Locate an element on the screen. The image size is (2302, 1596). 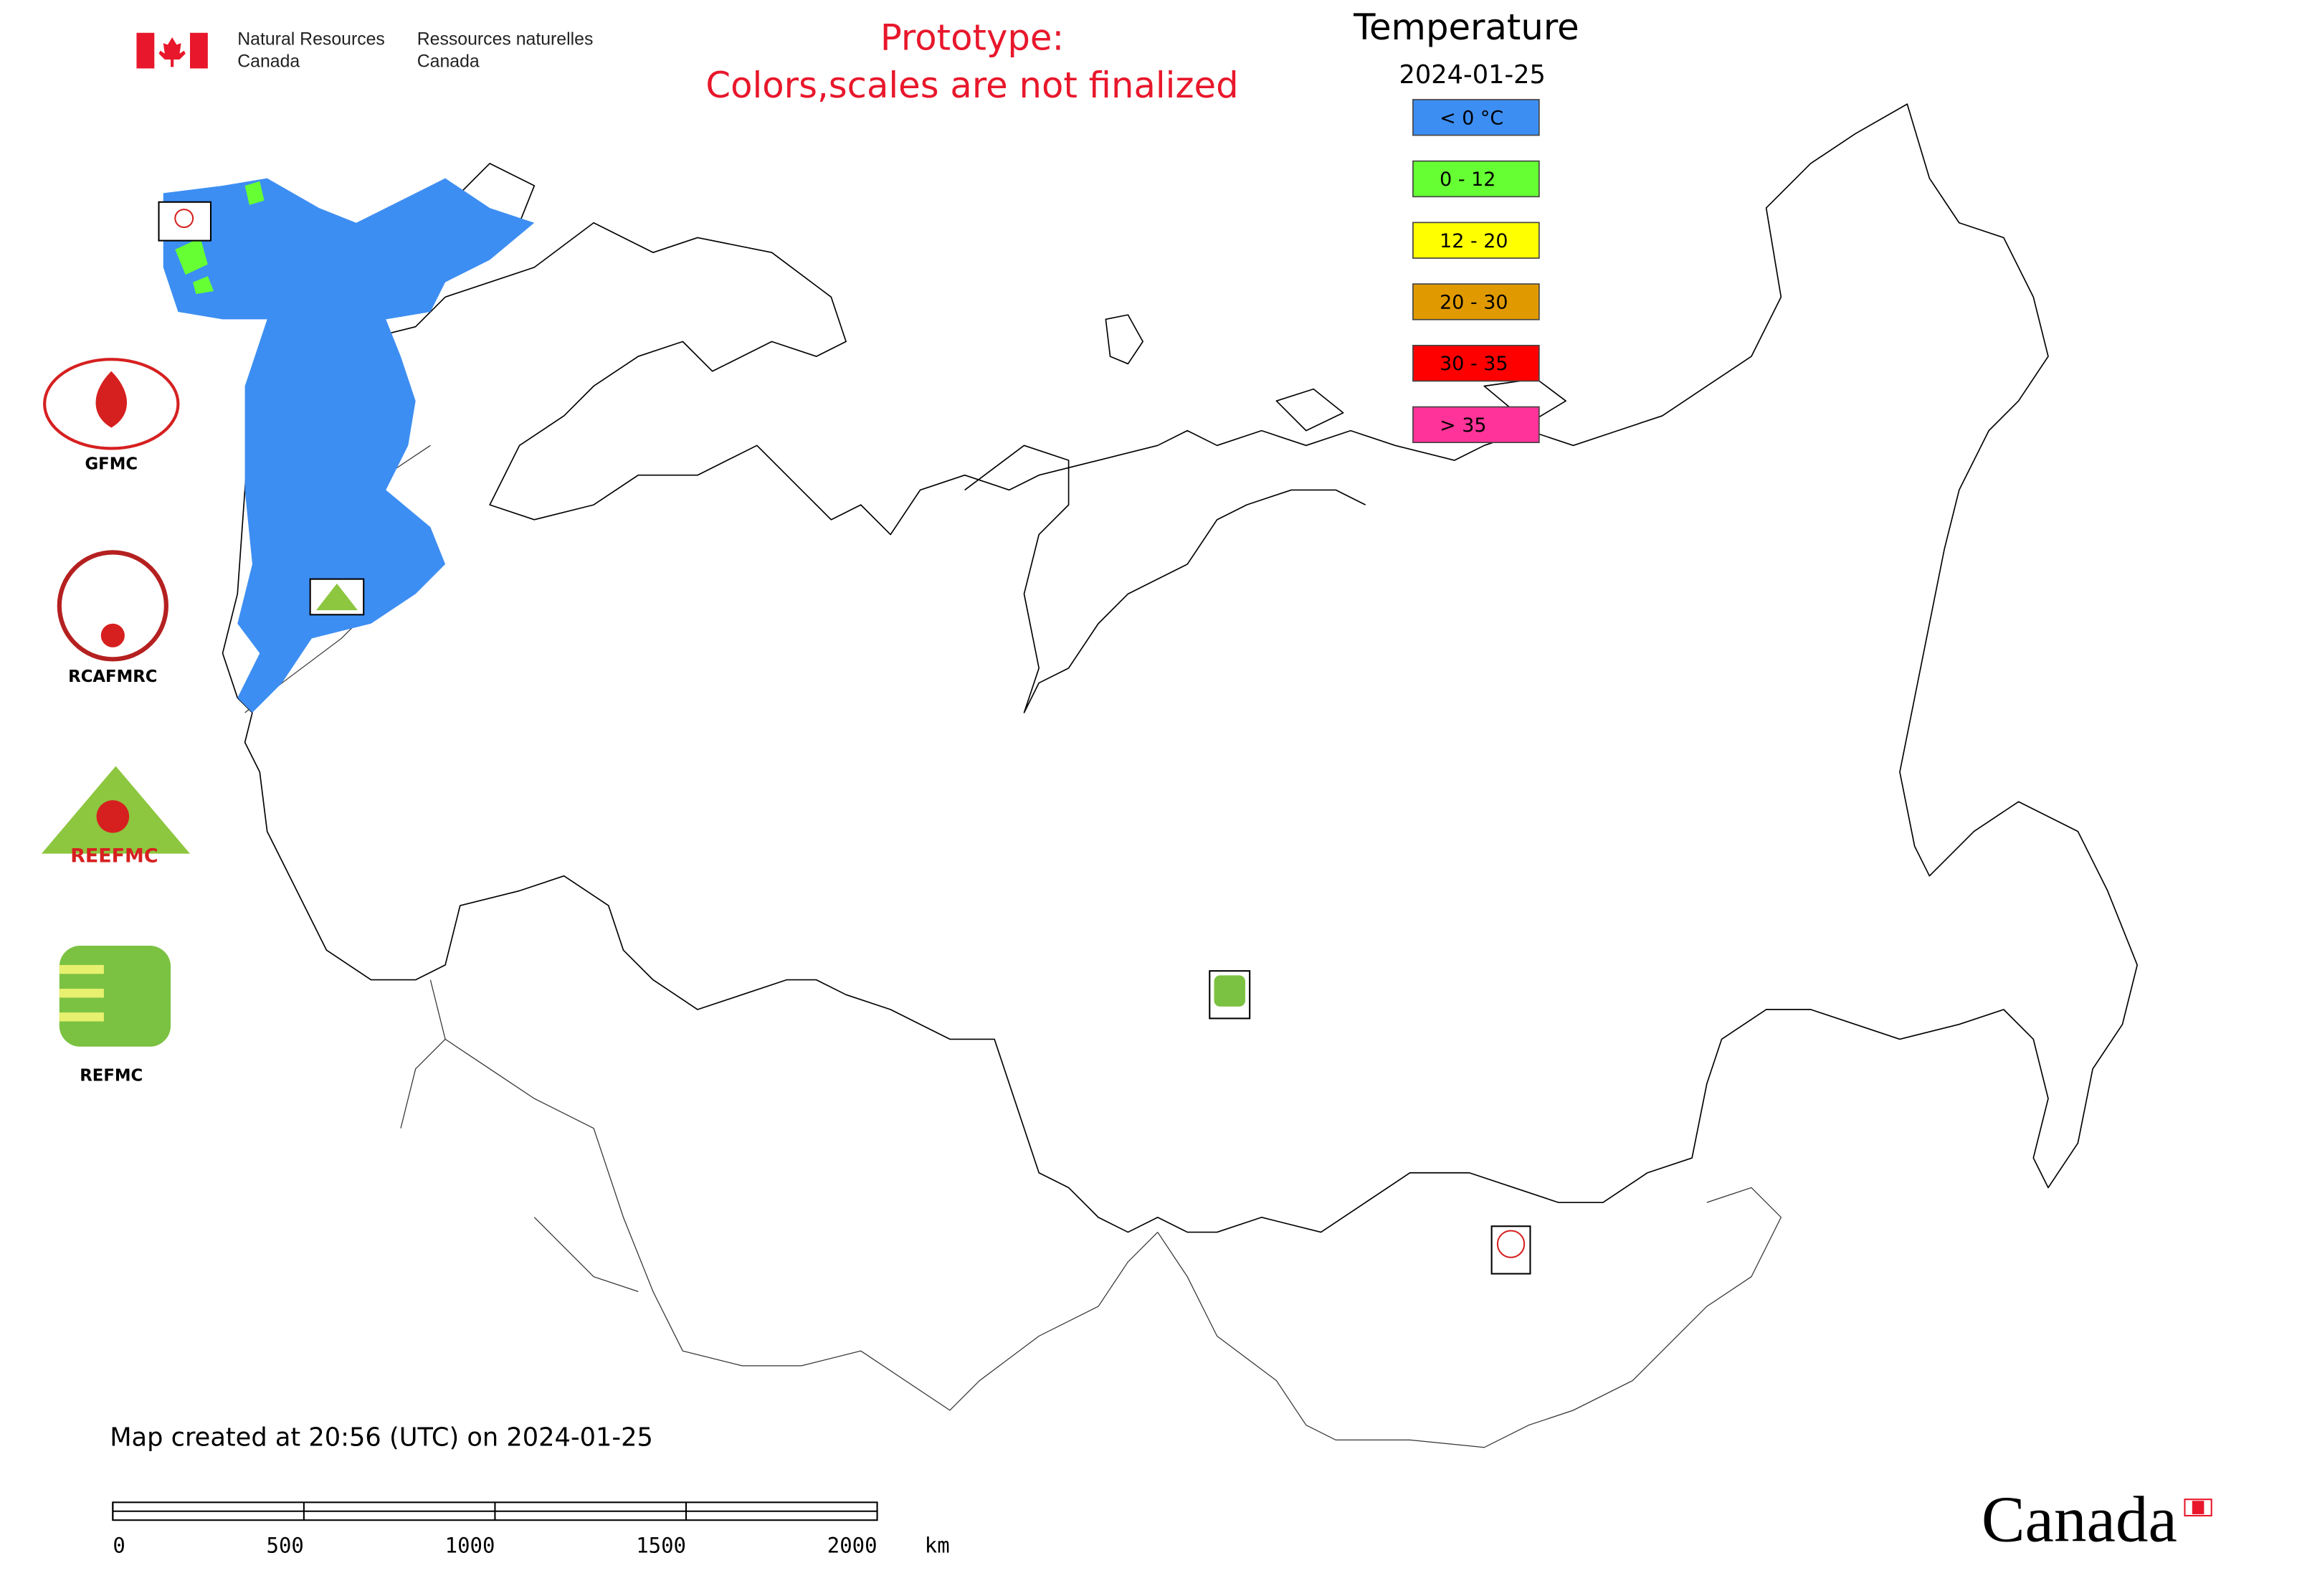
department-name: Natural Resources is located at coordinates (311, 39).